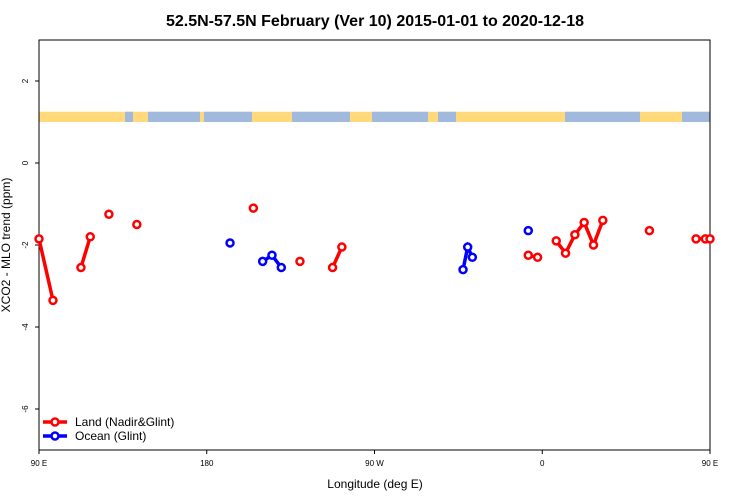  What do you see at coordinates (25, 327) in the screenshot?
I see `y-tick-label: -4` at bounding box center [25, 327].